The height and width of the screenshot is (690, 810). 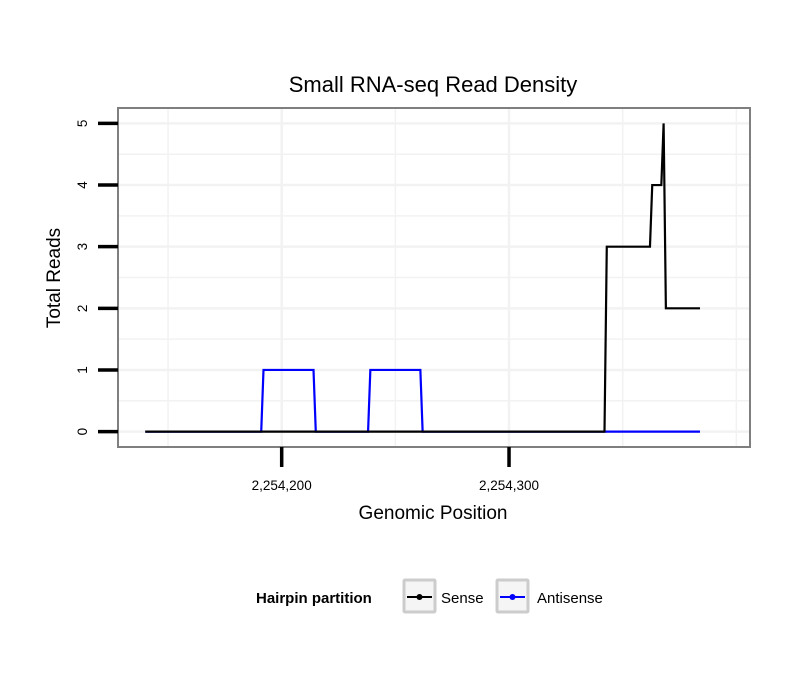 I want to click on legend-label-sense: Sense, so click(x=462, y=598).